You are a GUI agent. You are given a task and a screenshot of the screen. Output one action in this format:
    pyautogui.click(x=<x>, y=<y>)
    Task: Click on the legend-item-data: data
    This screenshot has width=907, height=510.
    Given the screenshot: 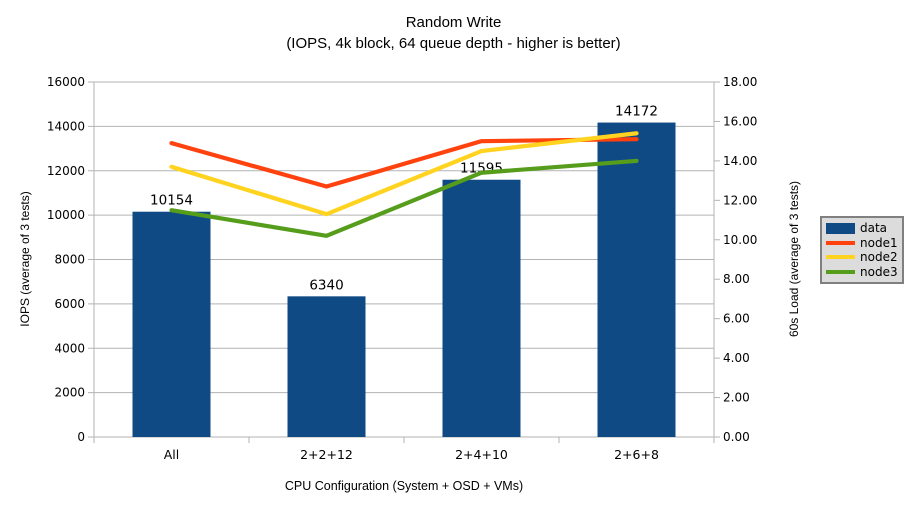 What is the action you would take?
    pyautogui.click(x=862, y=228)
    